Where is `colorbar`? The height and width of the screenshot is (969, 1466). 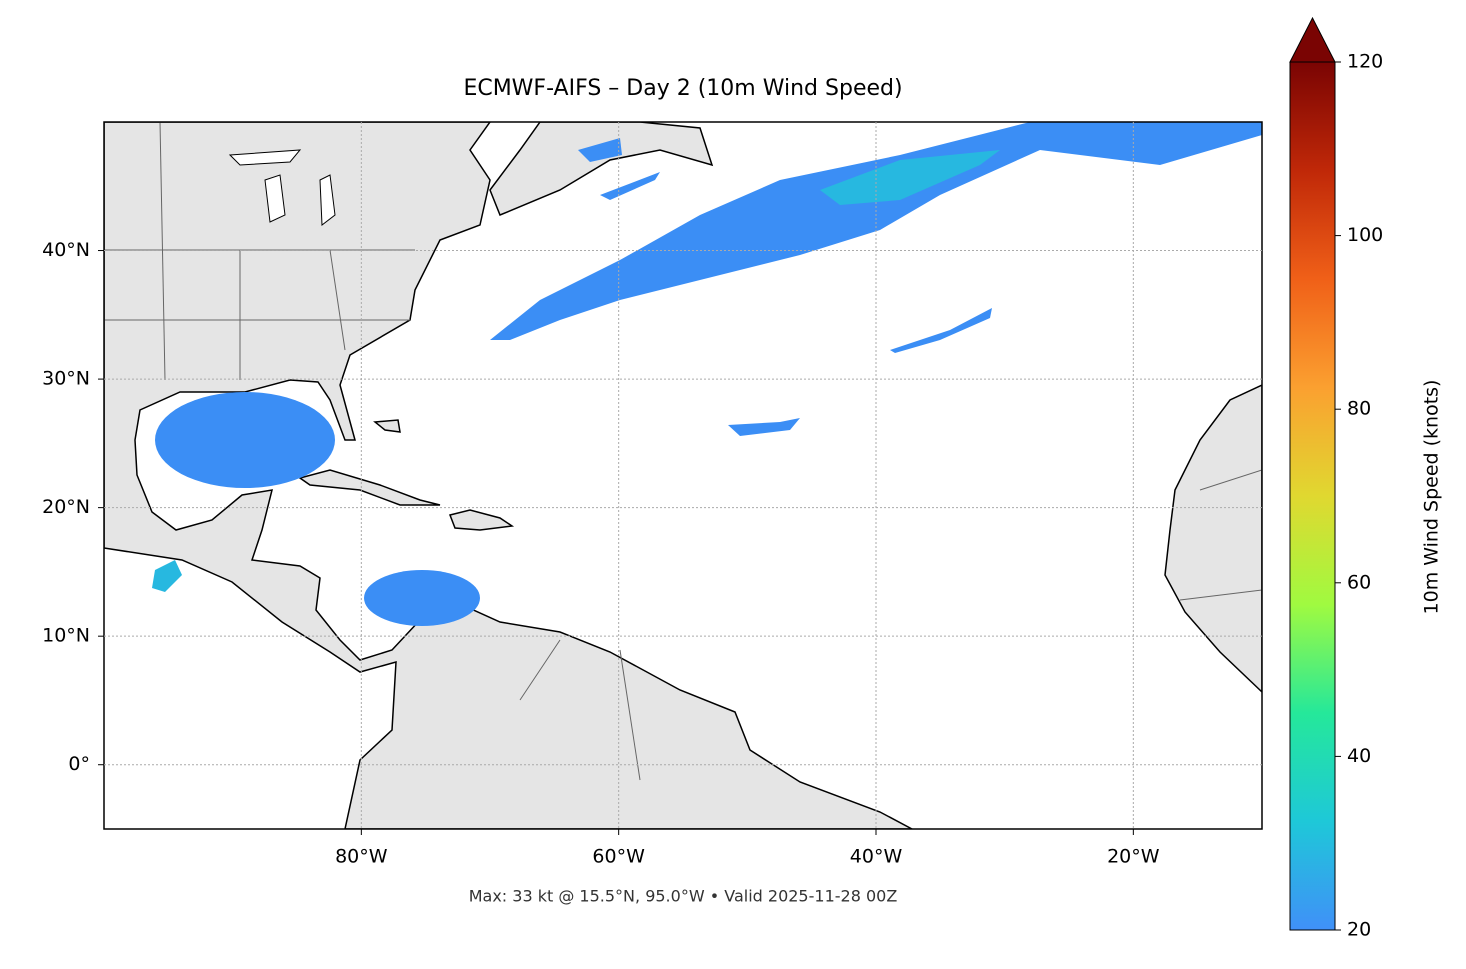
colorbar is located at coordinates (1312, 496).